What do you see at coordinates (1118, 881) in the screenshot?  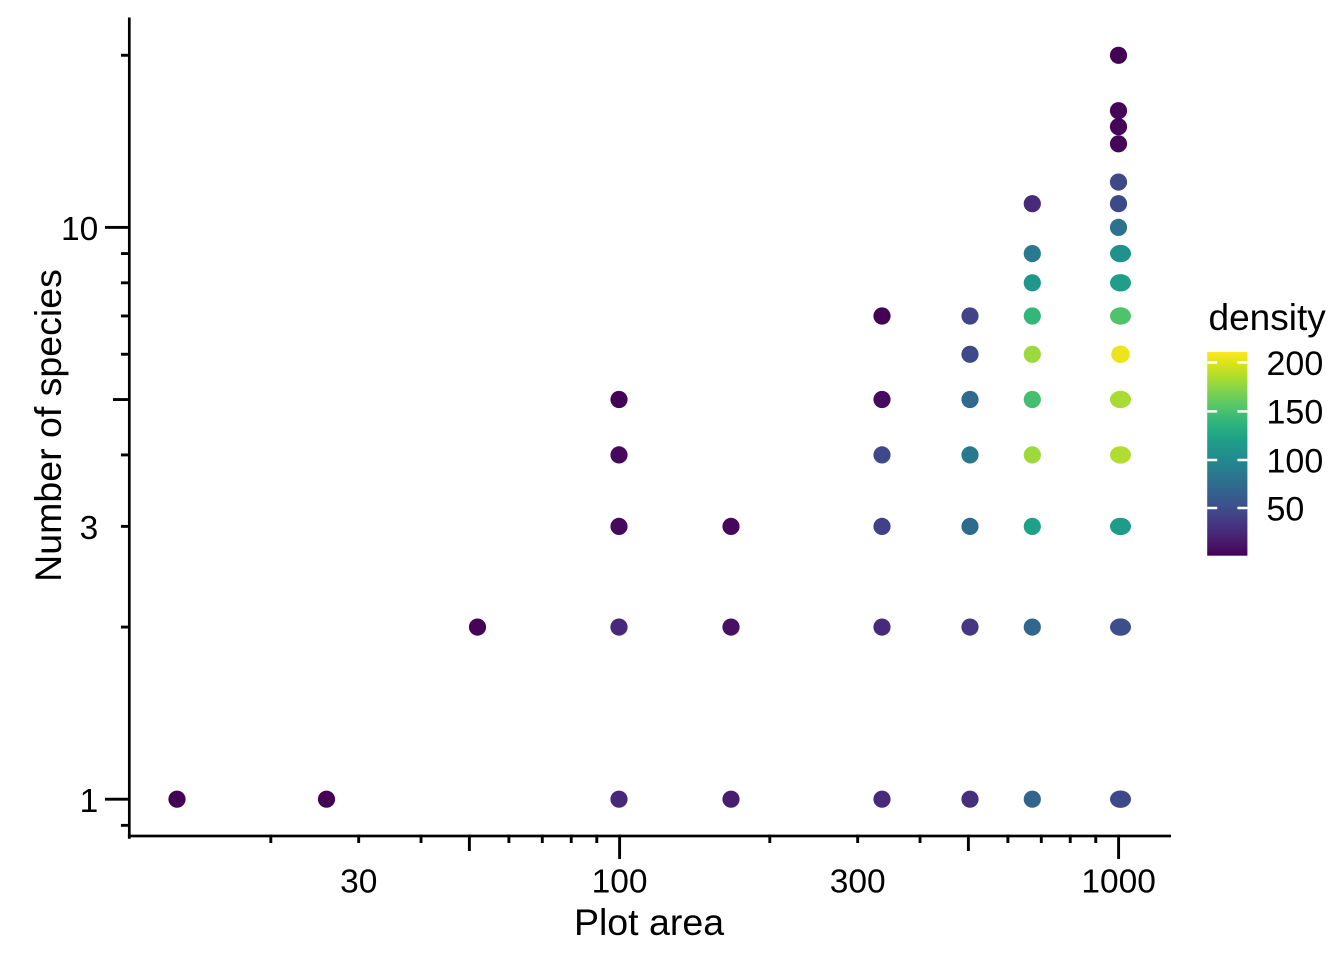 I see `svg-text: 1000` at bounding box center [1118, 881].